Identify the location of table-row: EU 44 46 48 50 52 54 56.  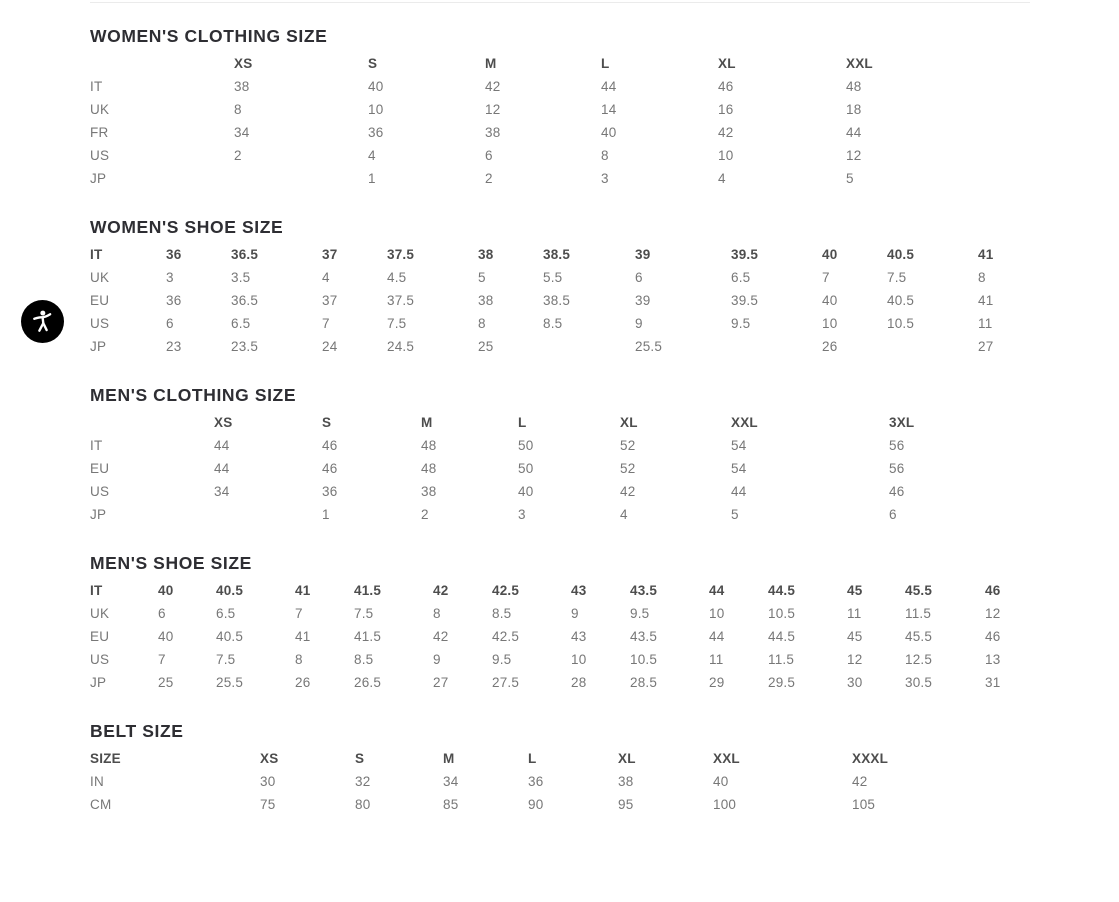
(560, 468).